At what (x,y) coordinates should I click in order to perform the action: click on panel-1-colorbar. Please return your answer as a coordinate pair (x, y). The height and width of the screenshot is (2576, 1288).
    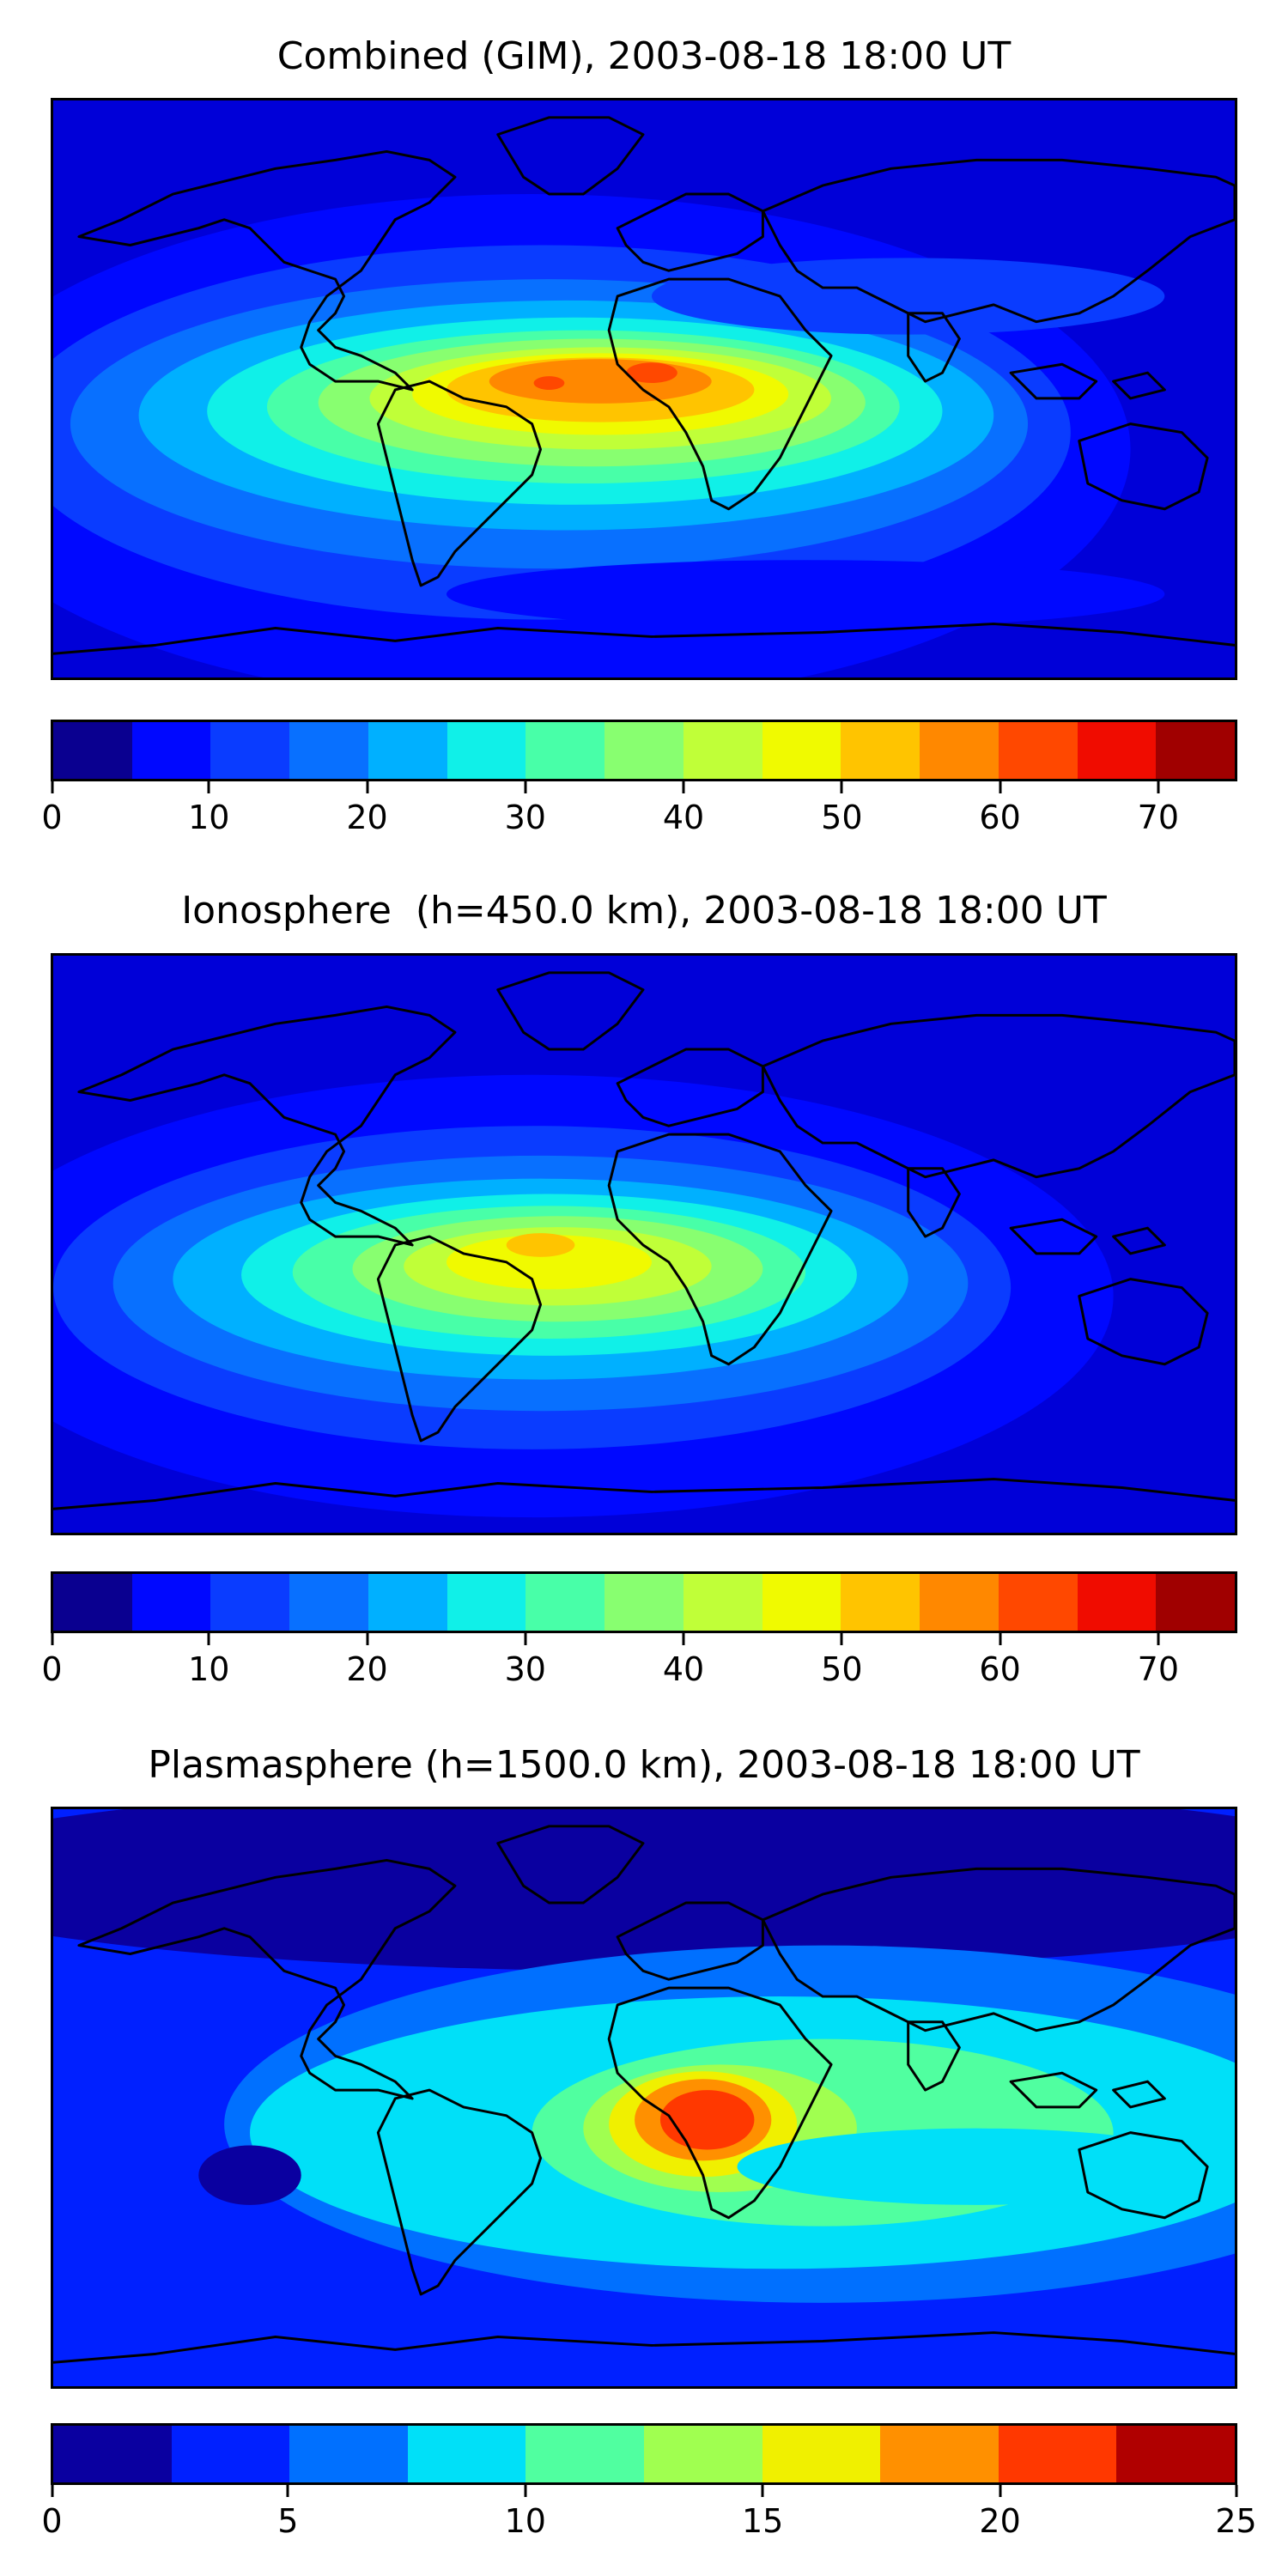
    Looking at the image, I should click on (644, 750).